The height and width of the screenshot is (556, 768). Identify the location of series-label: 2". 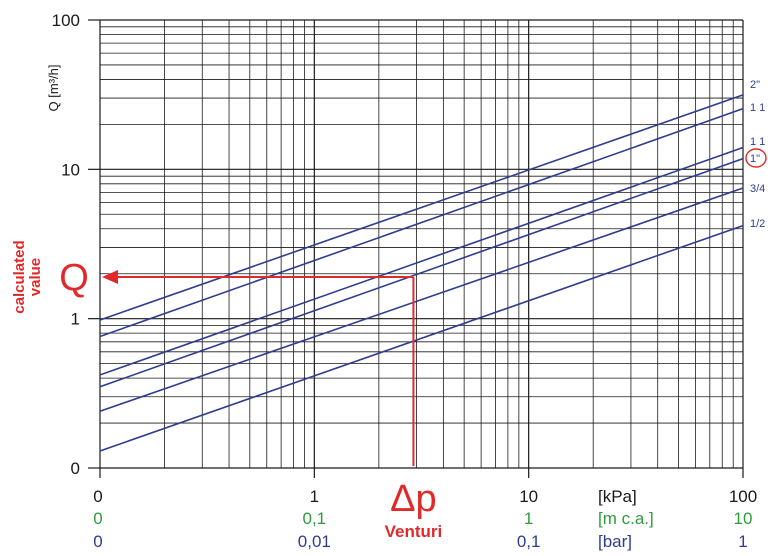
(755, 85).